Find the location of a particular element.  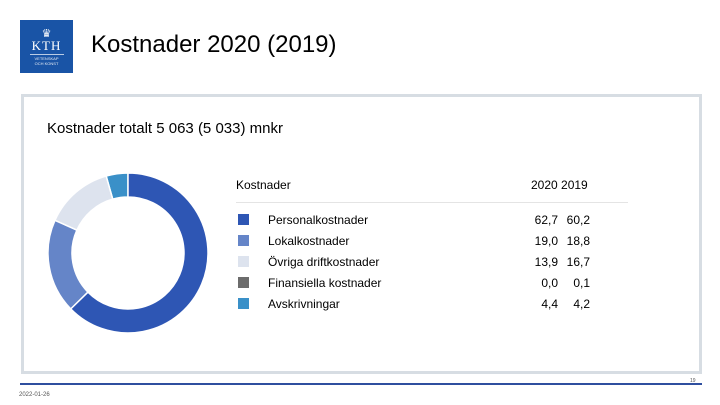

kth-logo: ♛ KTH VETENSKAP OCH KONST is located at coordinates (46, 46).